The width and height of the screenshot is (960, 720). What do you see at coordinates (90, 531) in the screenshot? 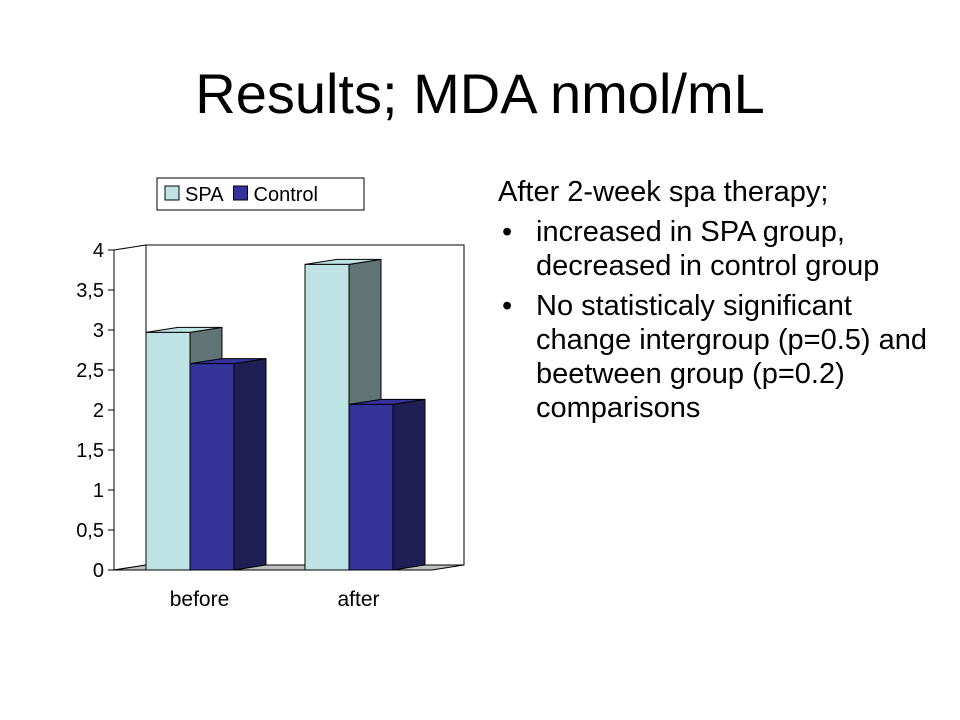
I see `y-tick-label: 0,5` at bounding box center [90, 531].